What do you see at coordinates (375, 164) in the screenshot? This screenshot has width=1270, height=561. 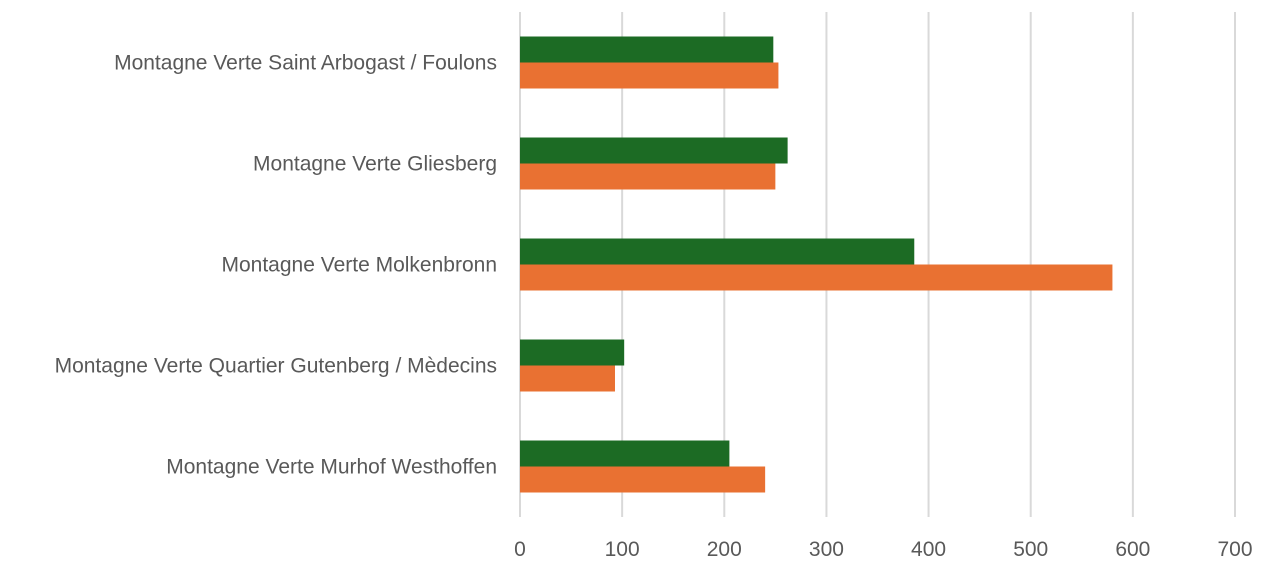 I see `category-label: Montagne Verte Gliesberg` at bounding box center [375, 164].